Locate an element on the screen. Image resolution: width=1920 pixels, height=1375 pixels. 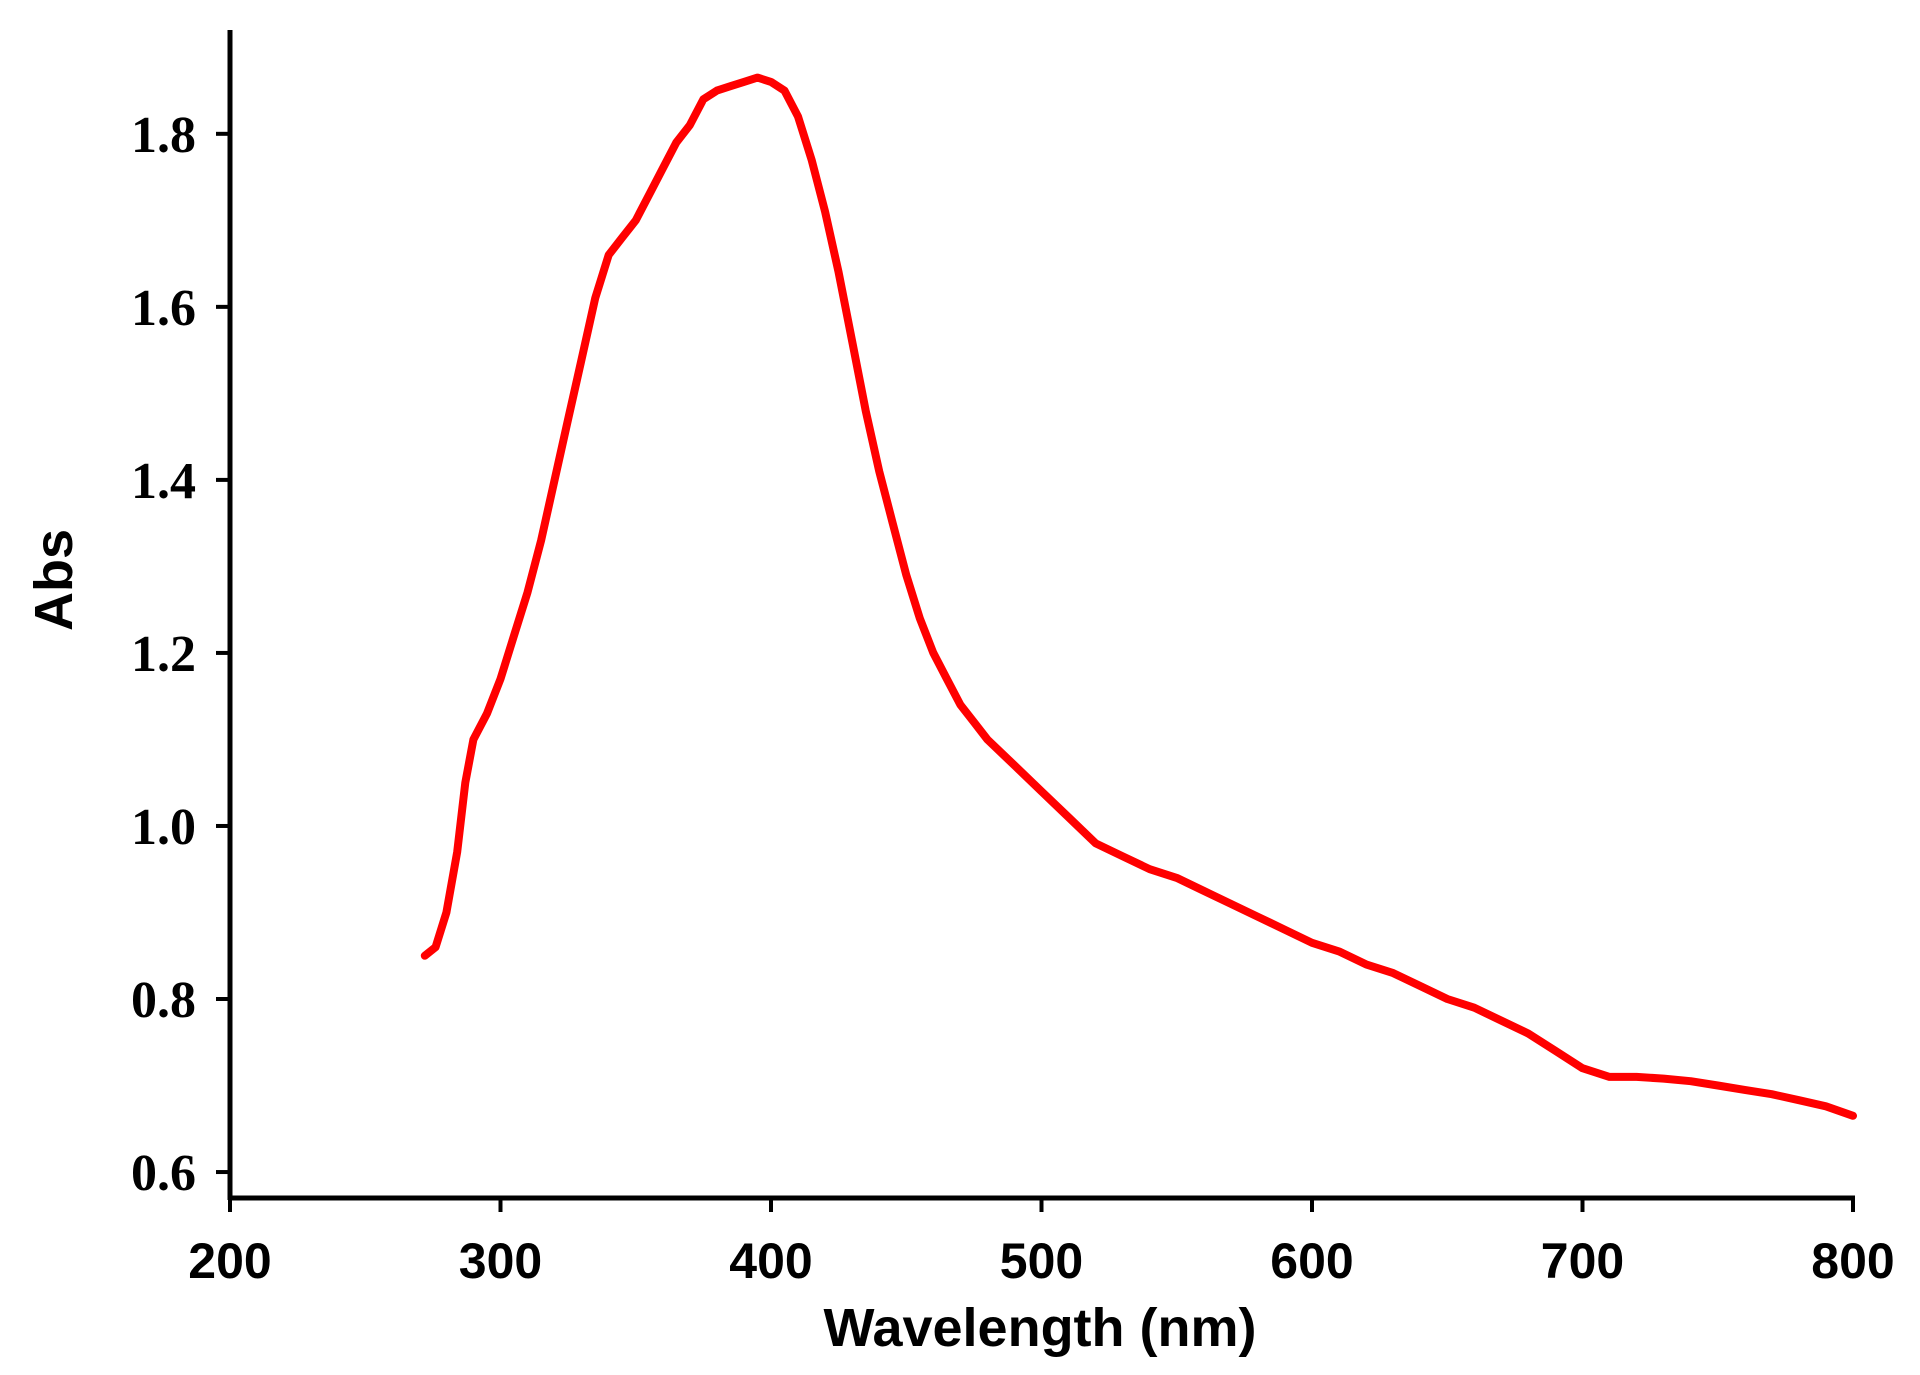
y-axis-title: Abs is located at coordinates (54, 580).